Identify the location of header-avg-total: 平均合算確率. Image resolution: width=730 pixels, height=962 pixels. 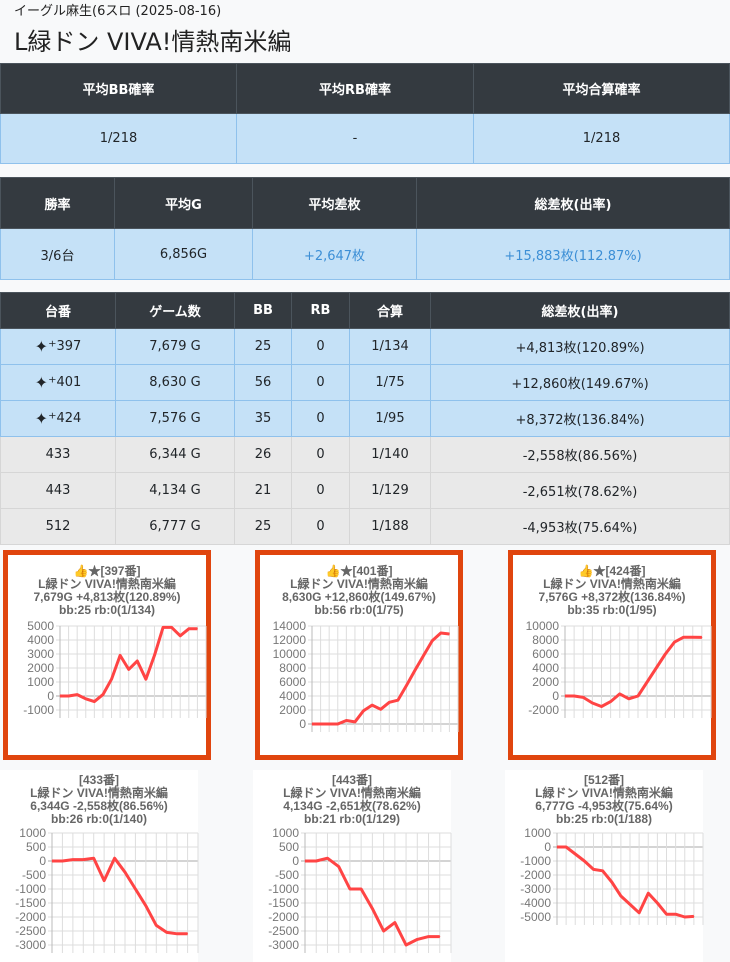
(601, 88).